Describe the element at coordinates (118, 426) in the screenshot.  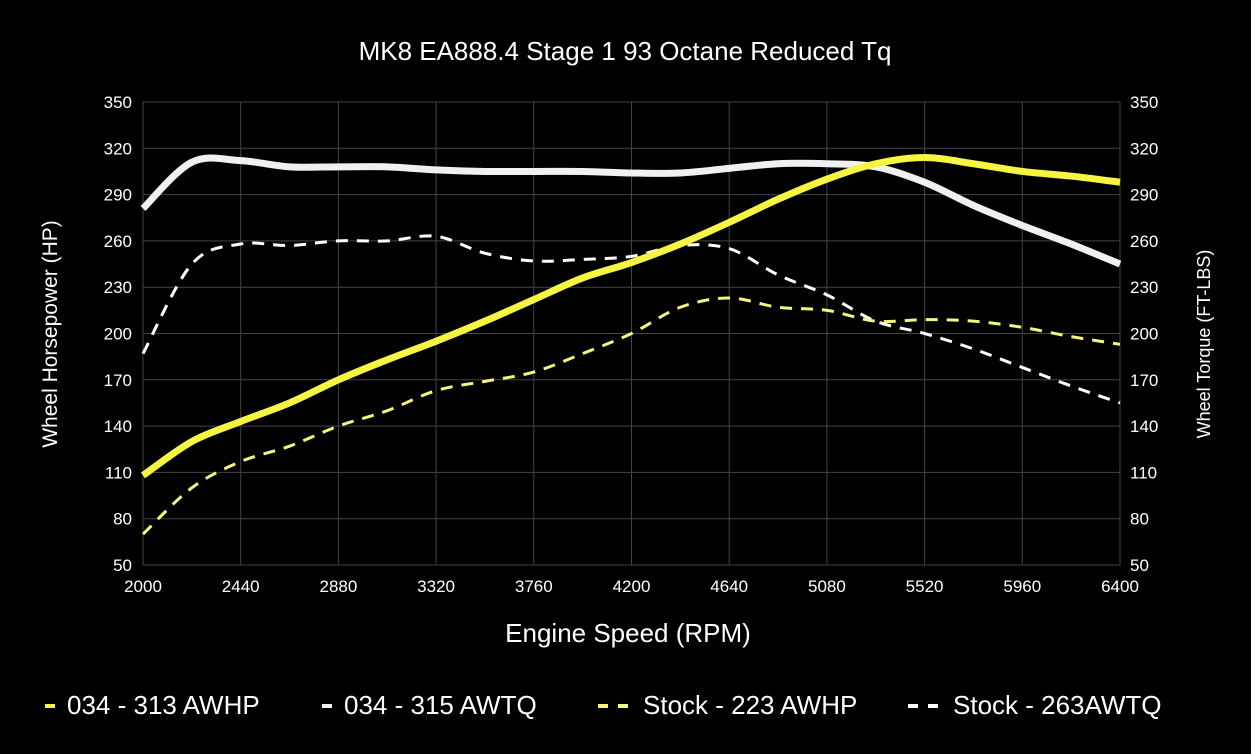
I see `y-tick-label: 140` at that location.